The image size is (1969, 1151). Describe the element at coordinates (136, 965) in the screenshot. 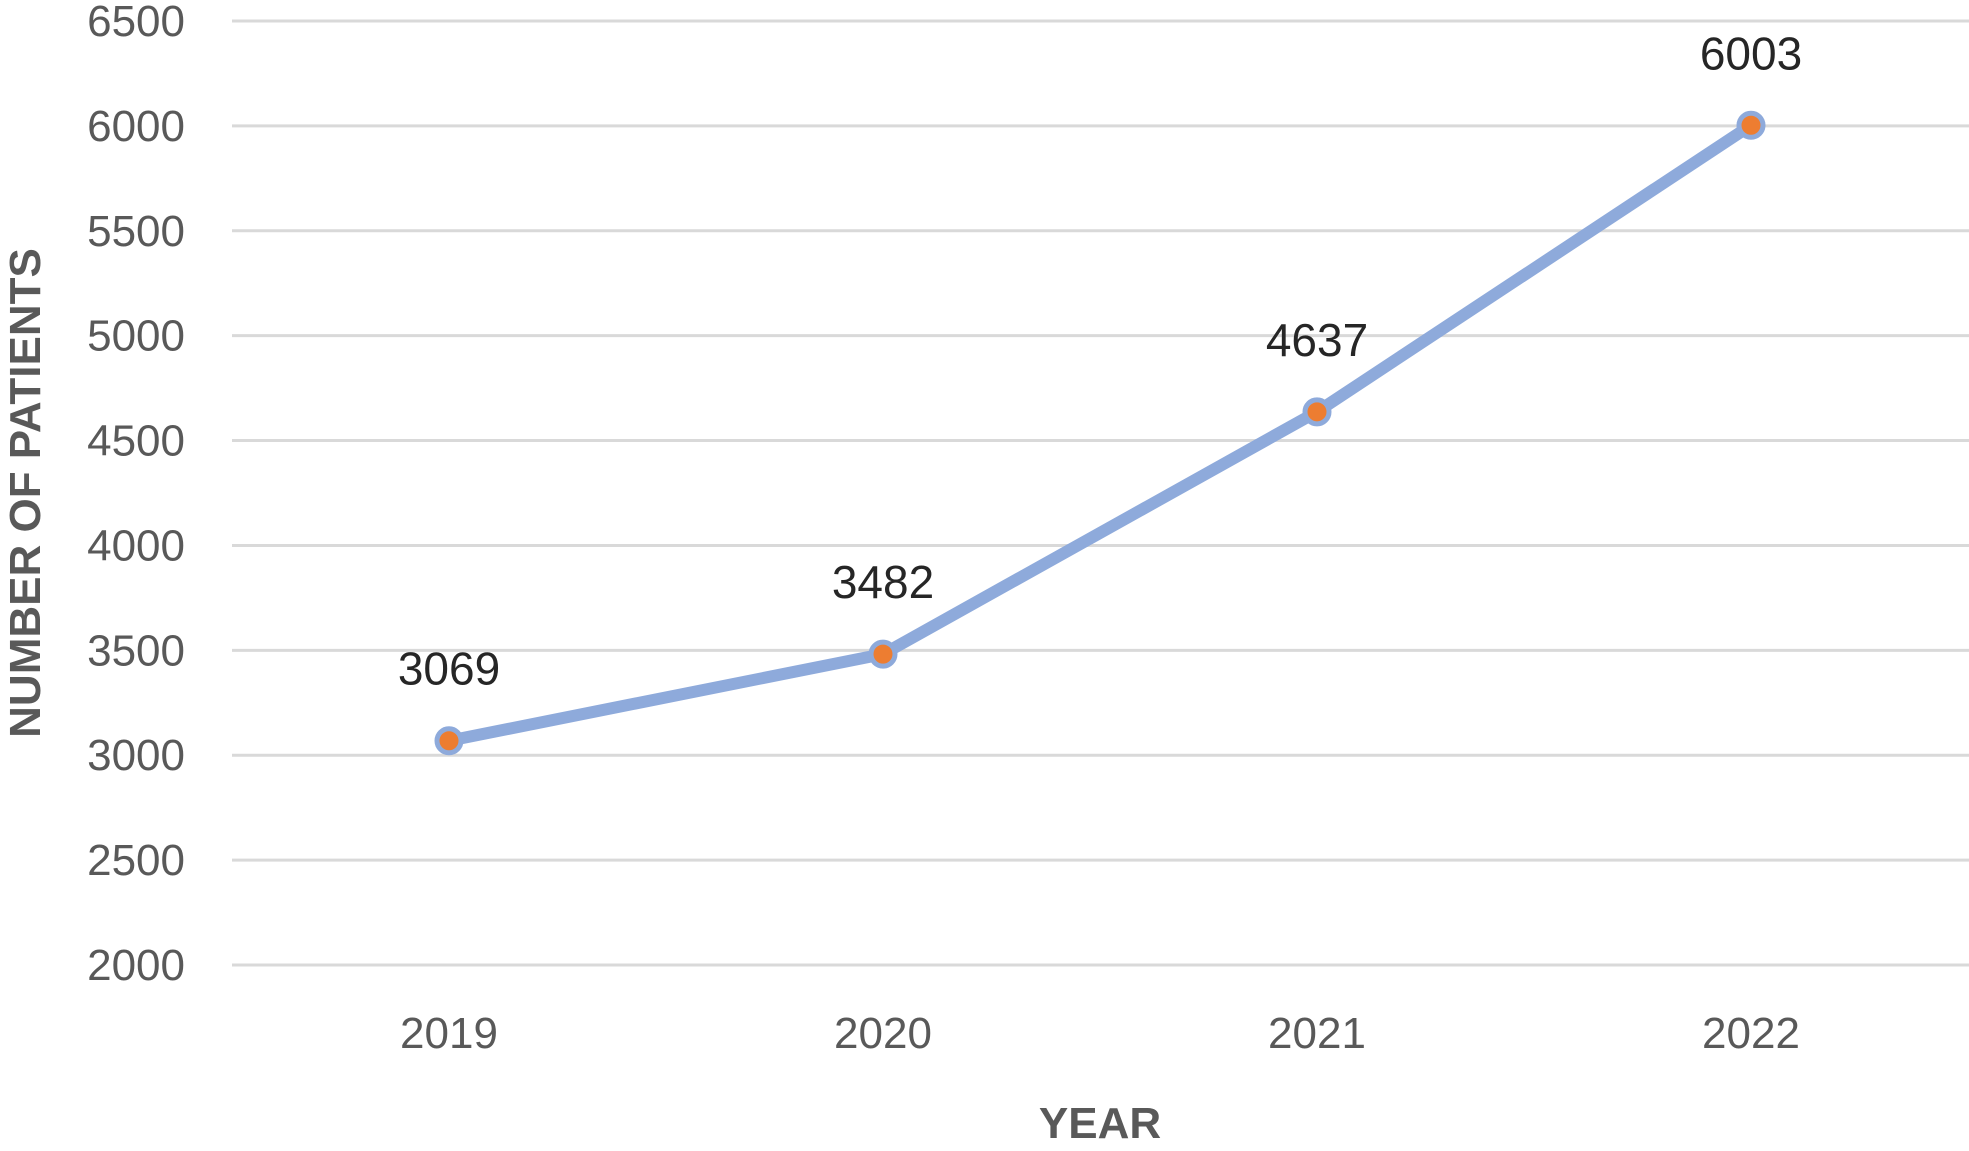

I see `y-tick-label-2000: 2000` at that location.